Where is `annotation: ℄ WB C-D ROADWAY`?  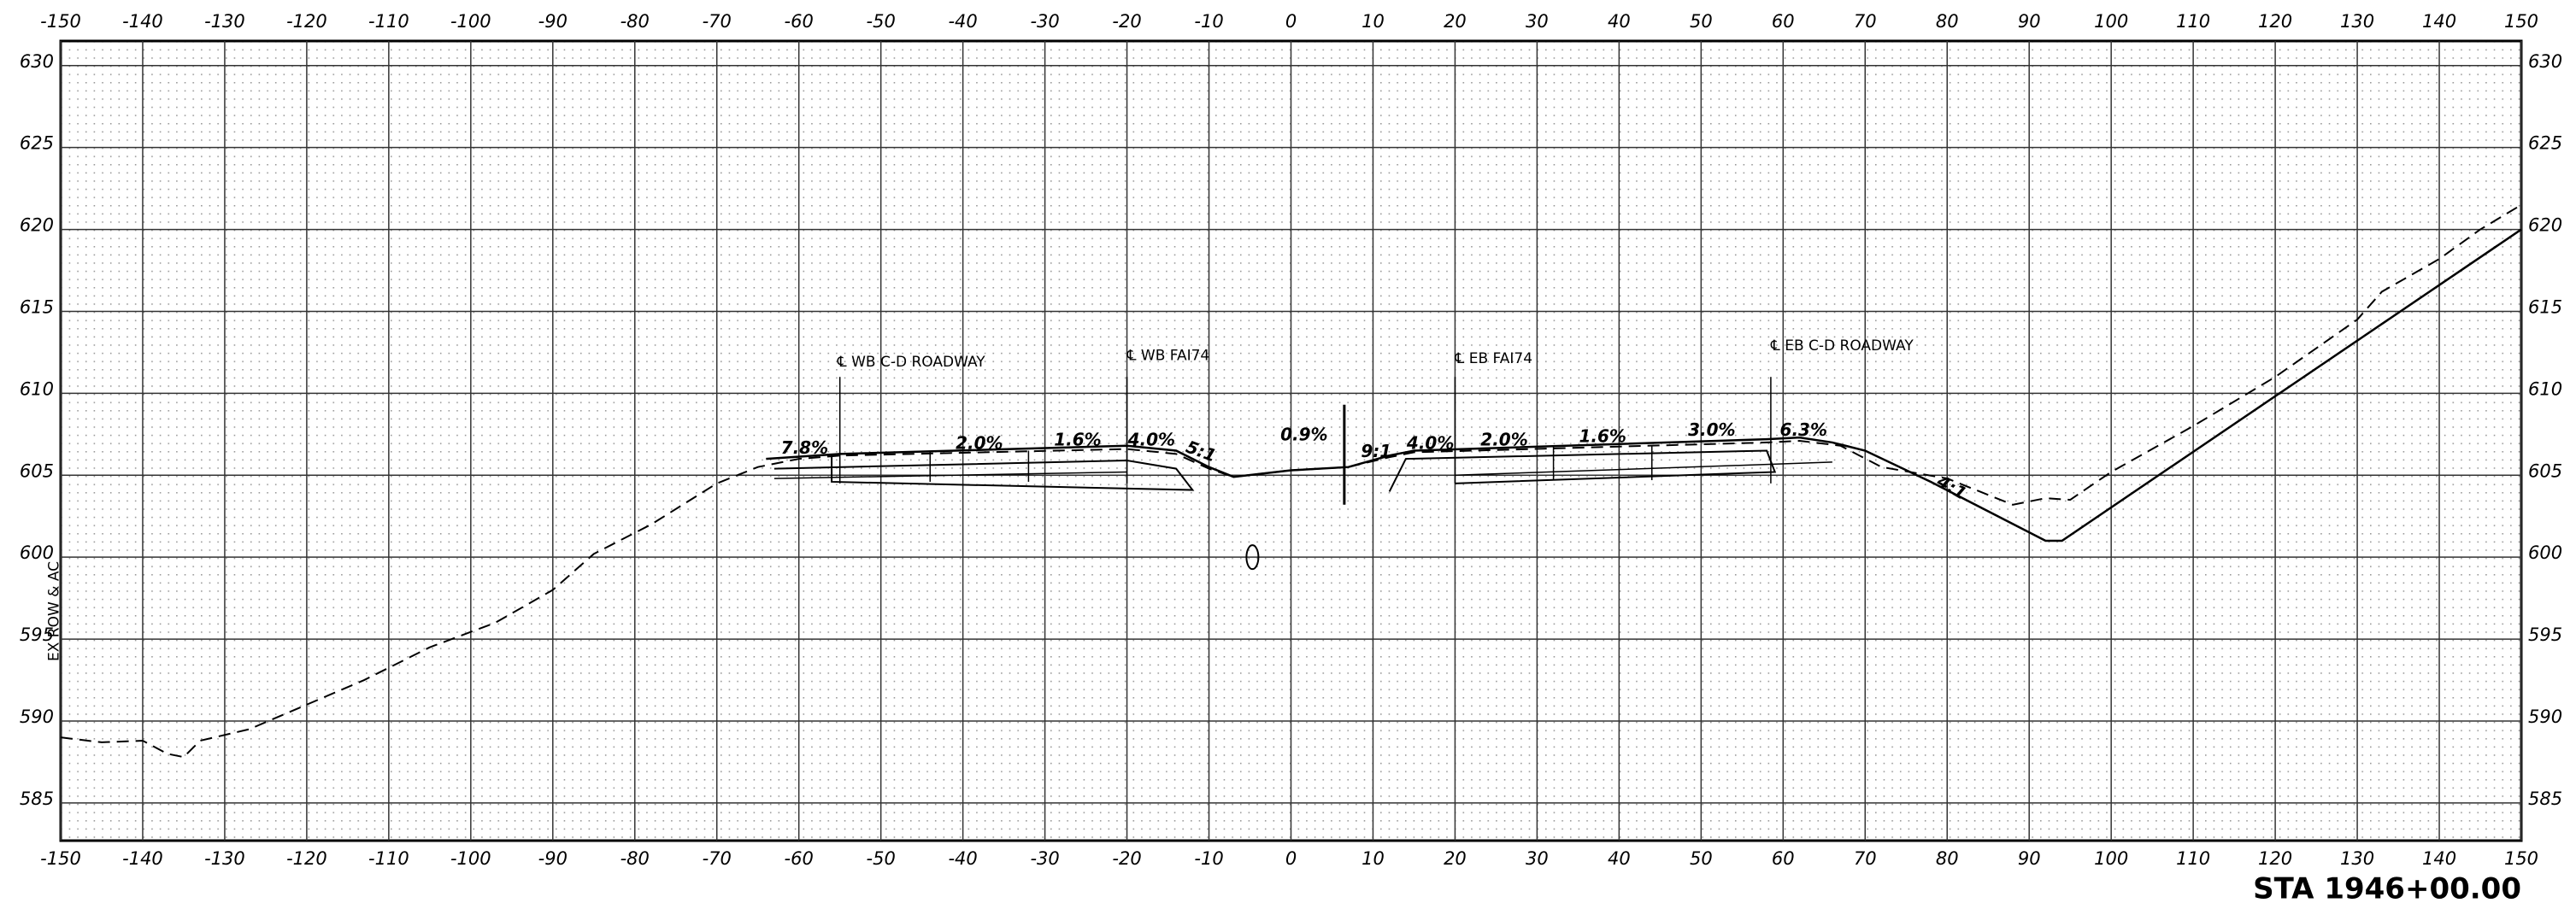
annotation: ℄ WB C-D ROADWAY is located at coordinates (911, 363).